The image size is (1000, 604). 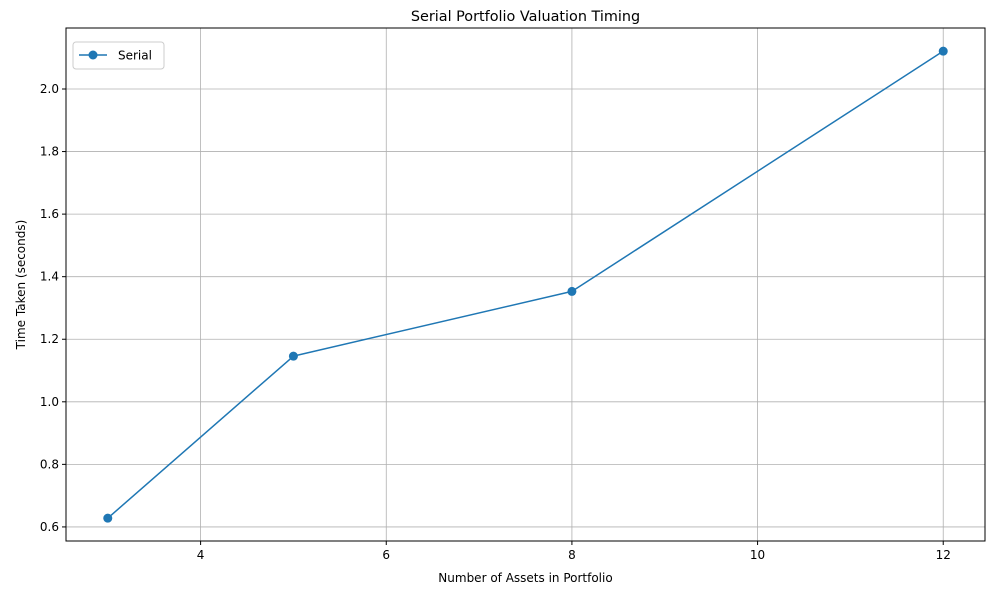 I want to click on y-axis-label: Time Taken (seconds), so click(x=21, y=285).